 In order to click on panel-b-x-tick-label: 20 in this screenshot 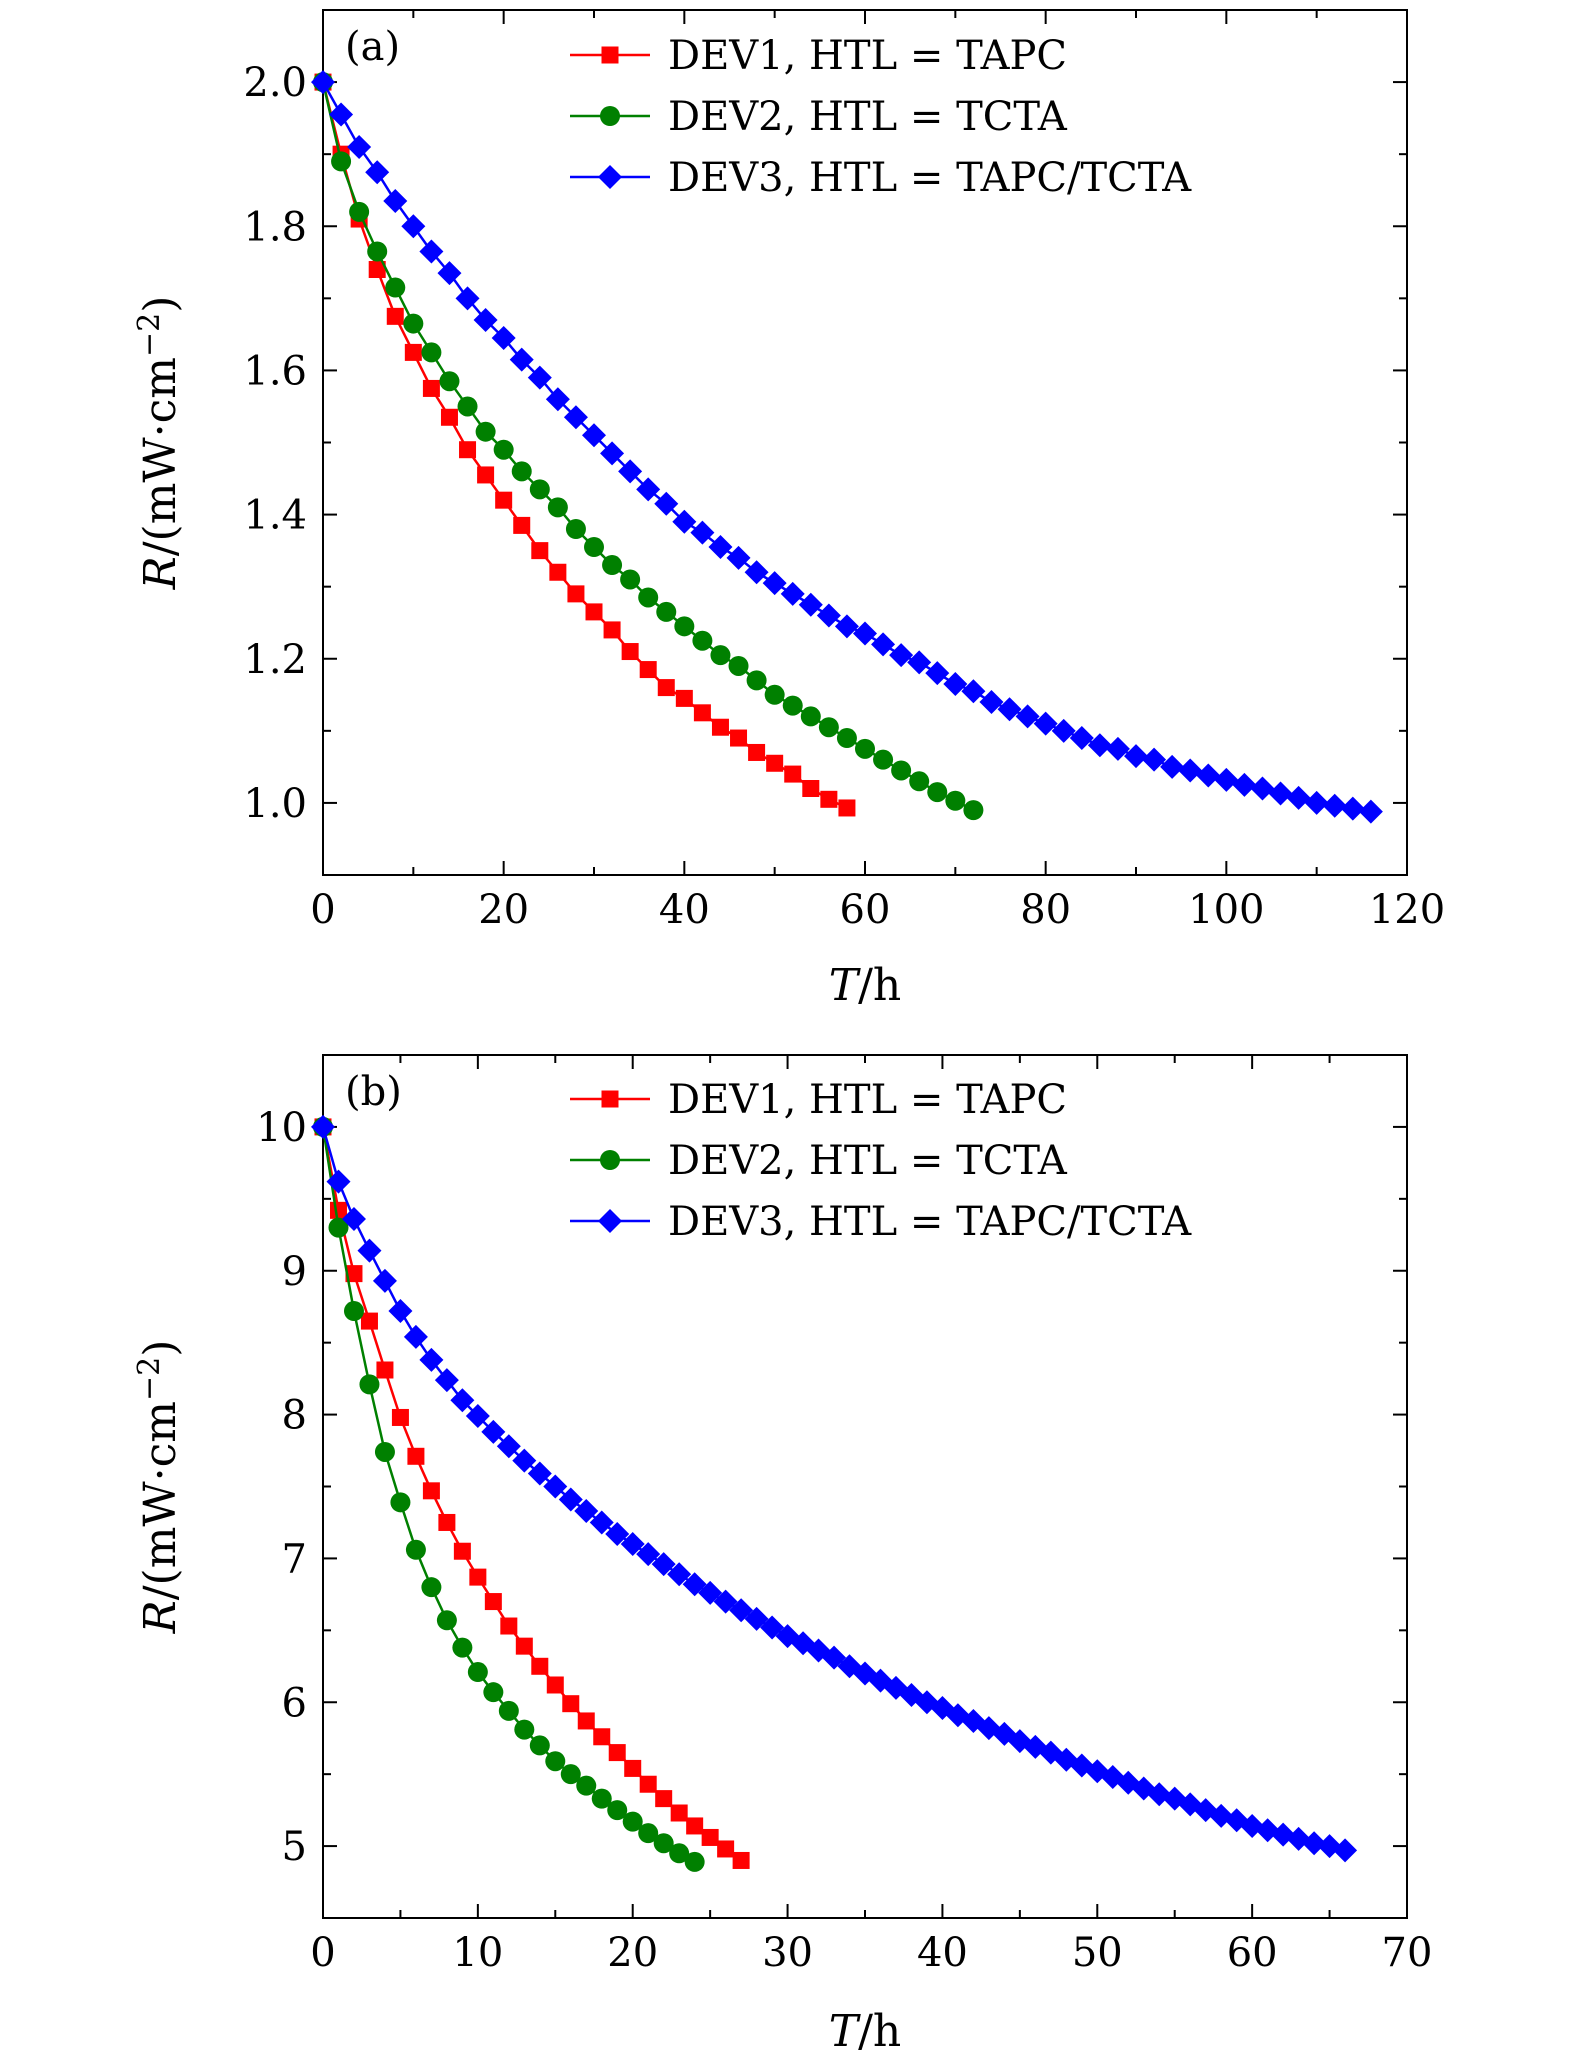, I will do `click(632, 1953)`.